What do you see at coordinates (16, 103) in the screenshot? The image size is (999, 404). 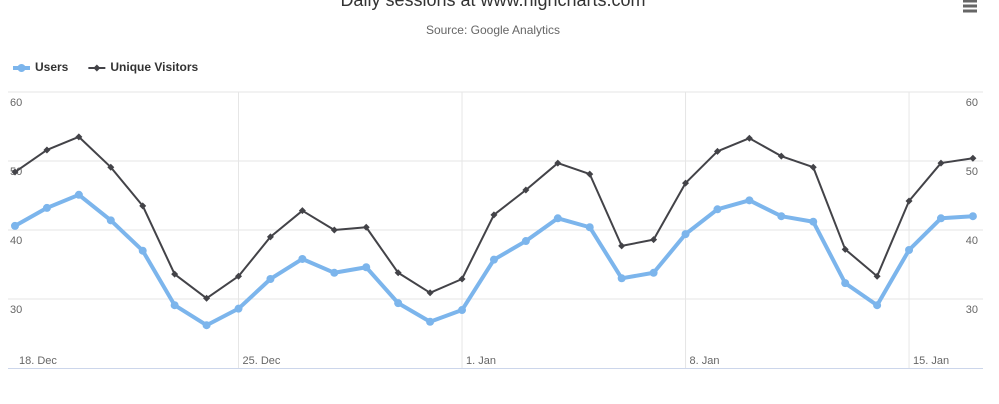 I see `y-tick-label: 60` at bounding box center [16, 103].